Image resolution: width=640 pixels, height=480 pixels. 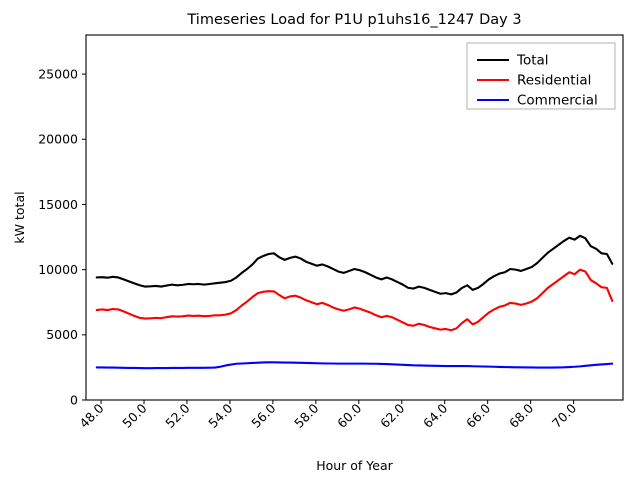 I want to click on y-tick-label: 15000, so click(x=58, y=204).